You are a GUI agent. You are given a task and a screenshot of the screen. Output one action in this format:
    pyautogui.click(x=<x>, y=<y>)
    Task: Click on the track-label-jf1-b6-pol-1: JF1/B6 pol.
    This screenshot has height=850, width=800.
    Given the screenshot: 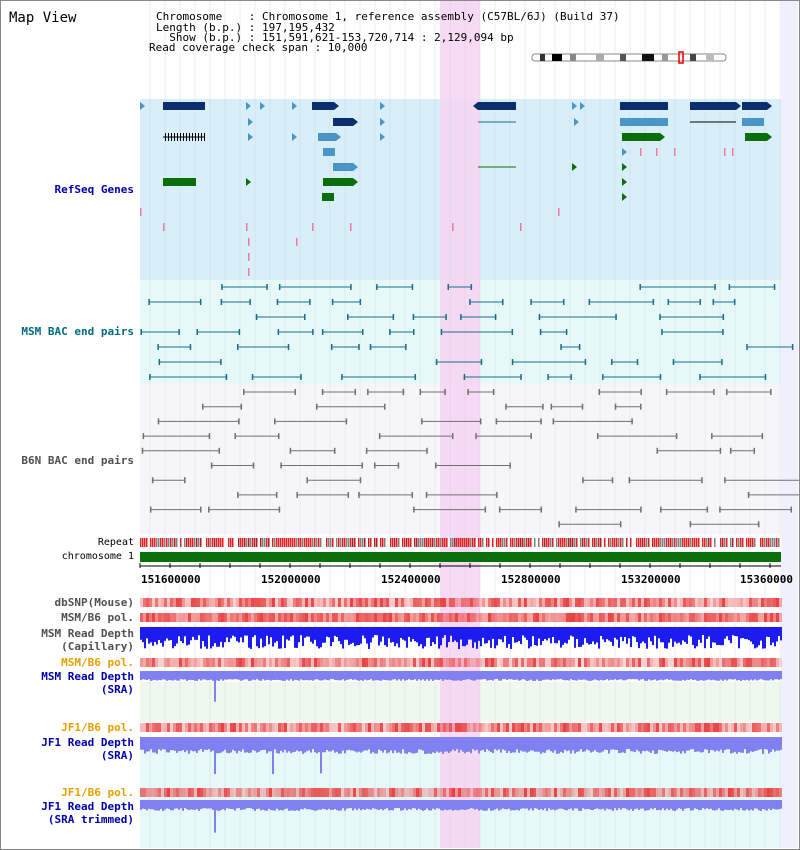 What is the action you would take?
    pyautogui.click(x=97, y=727)
    